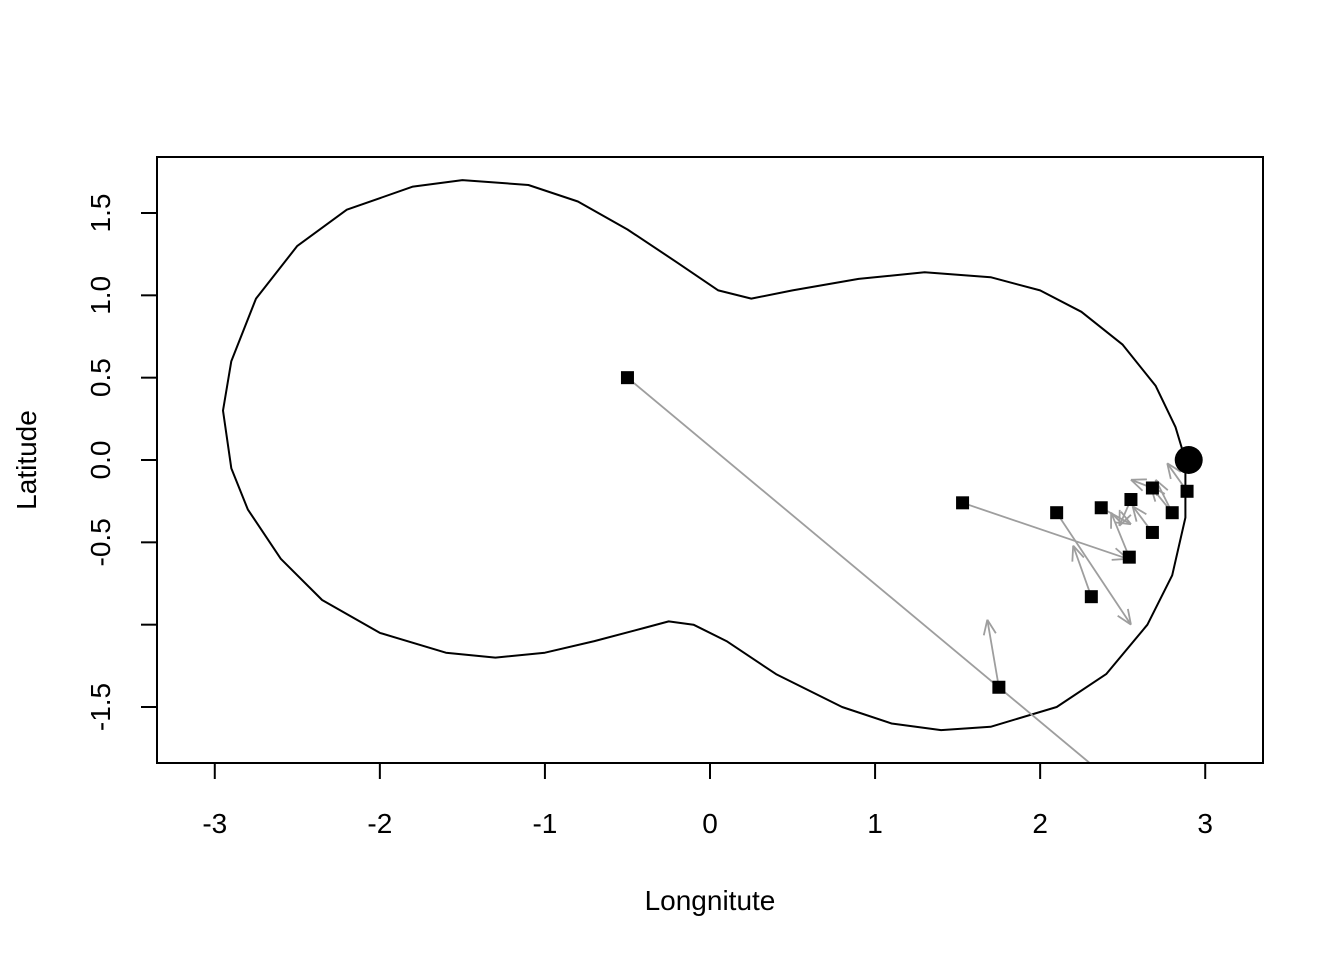  I want to click on y-tick-label-2: -0.5, so click(100, 542).